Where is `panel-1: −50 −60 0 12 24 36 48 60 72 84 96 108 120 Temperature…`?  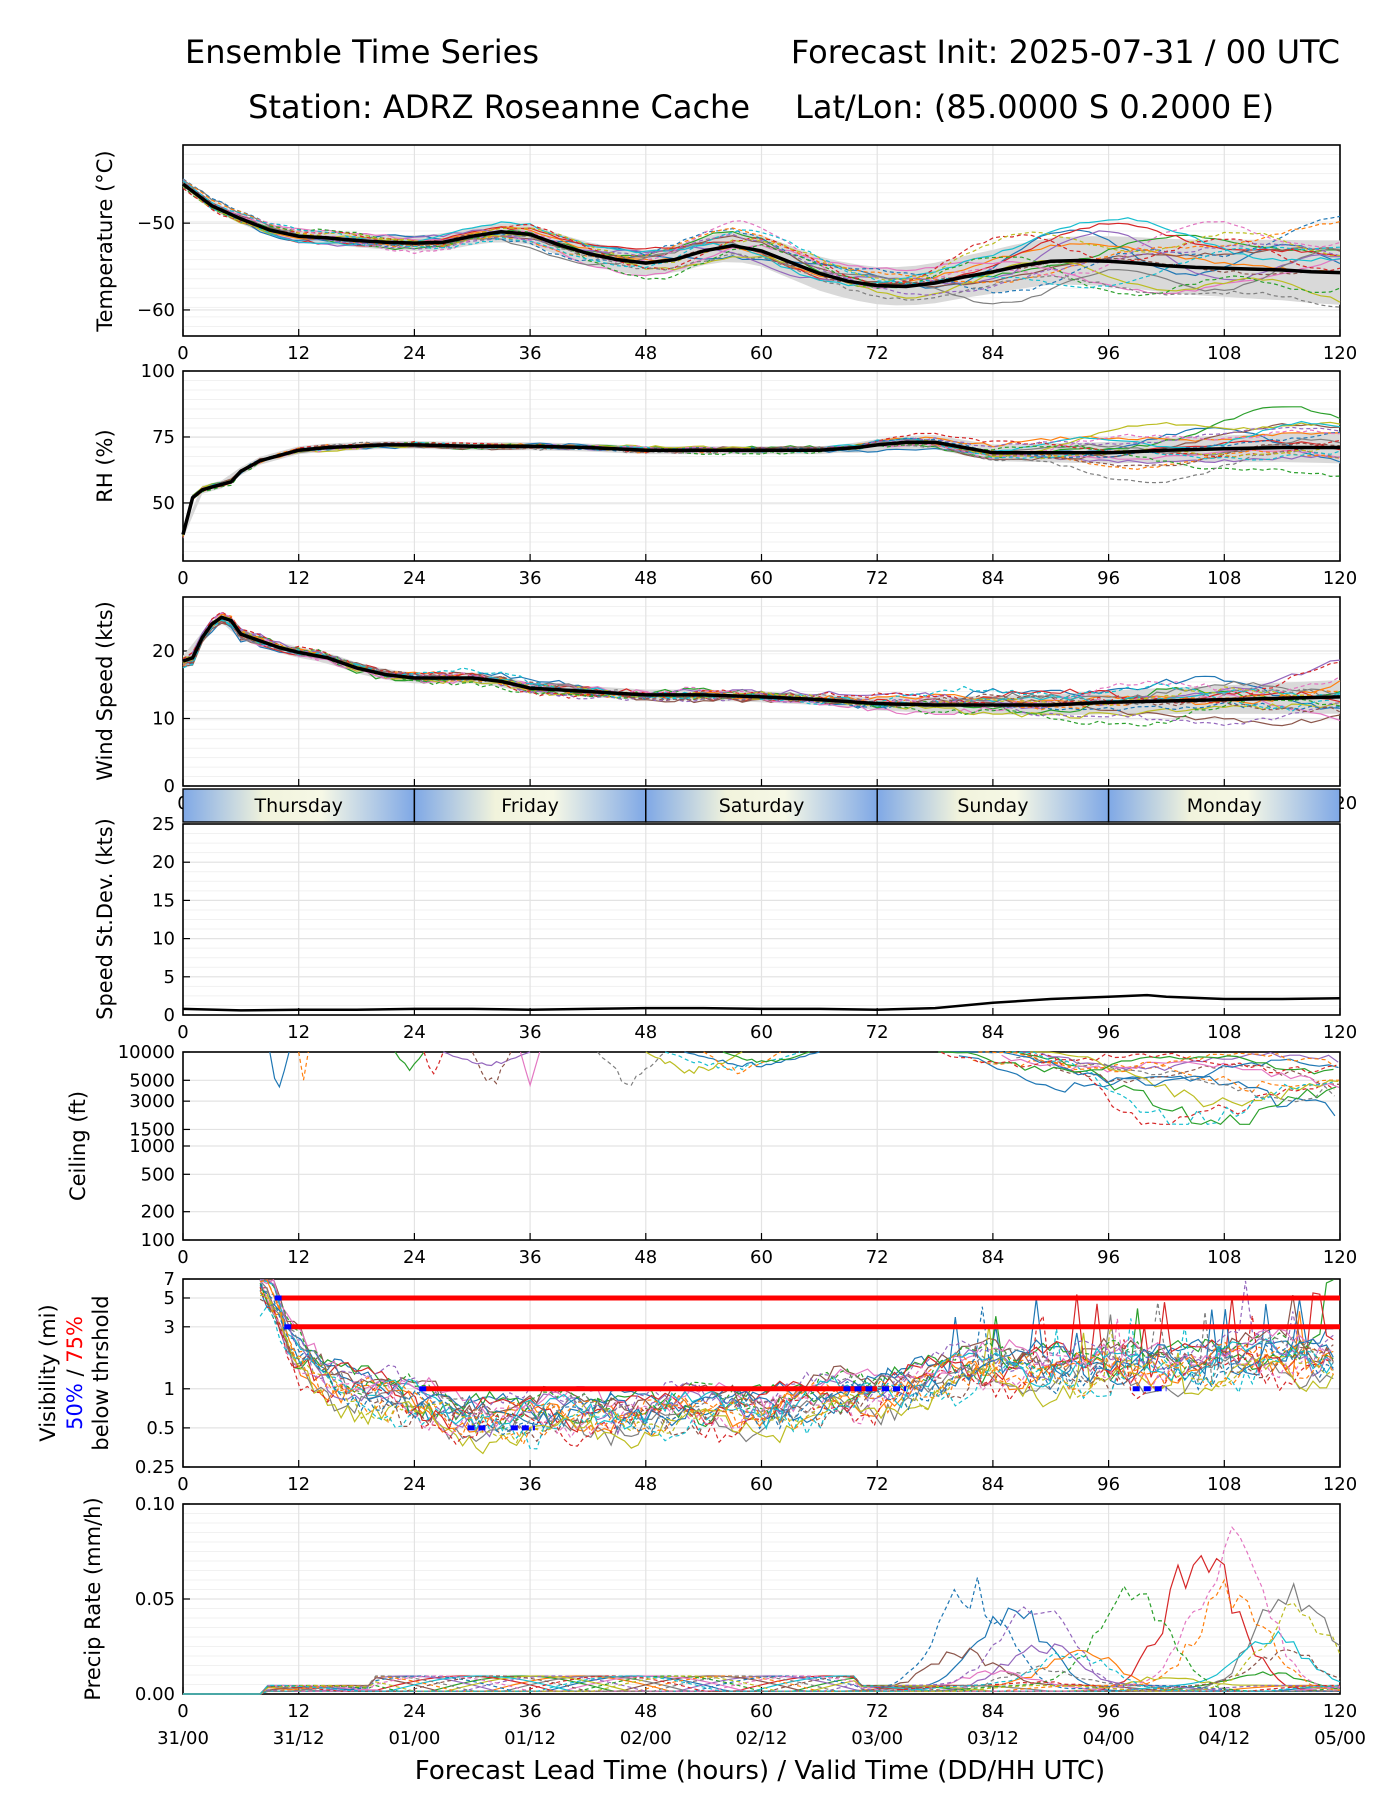 panel-1: −50 −60 0 12 24 36 48 60 72 84 96 108 120 Temperature… is located at coordinates (725, 254).